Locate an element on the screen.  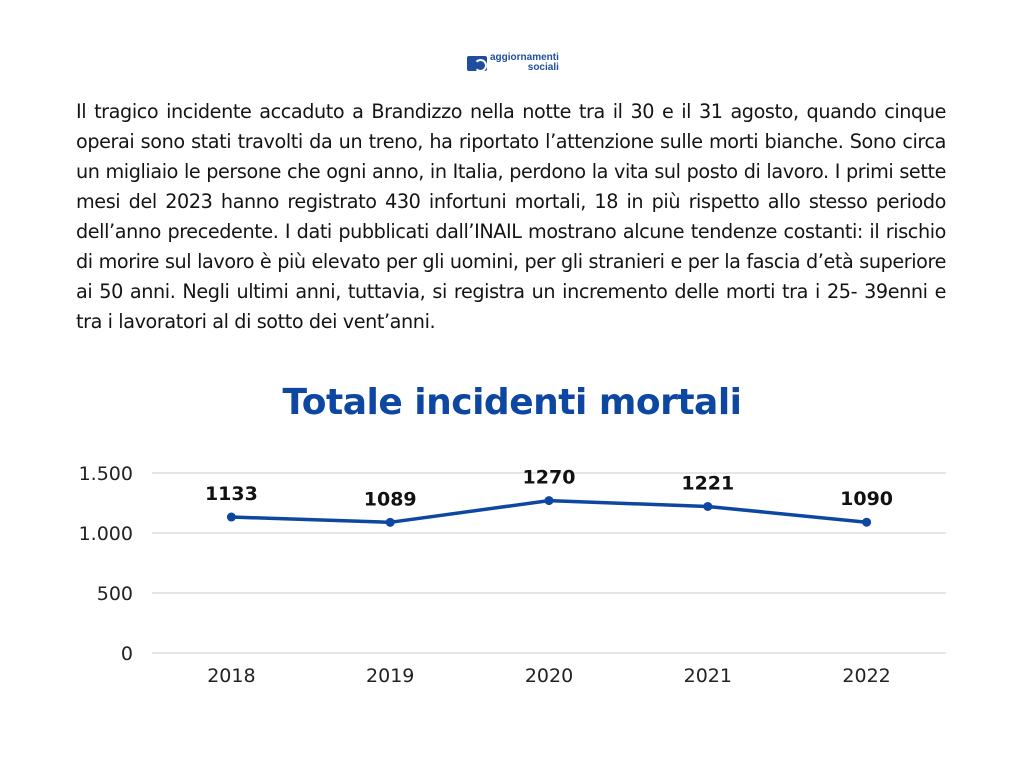
aggiornamenti-sociali-logo-icon is located at coordinates (477, 63).